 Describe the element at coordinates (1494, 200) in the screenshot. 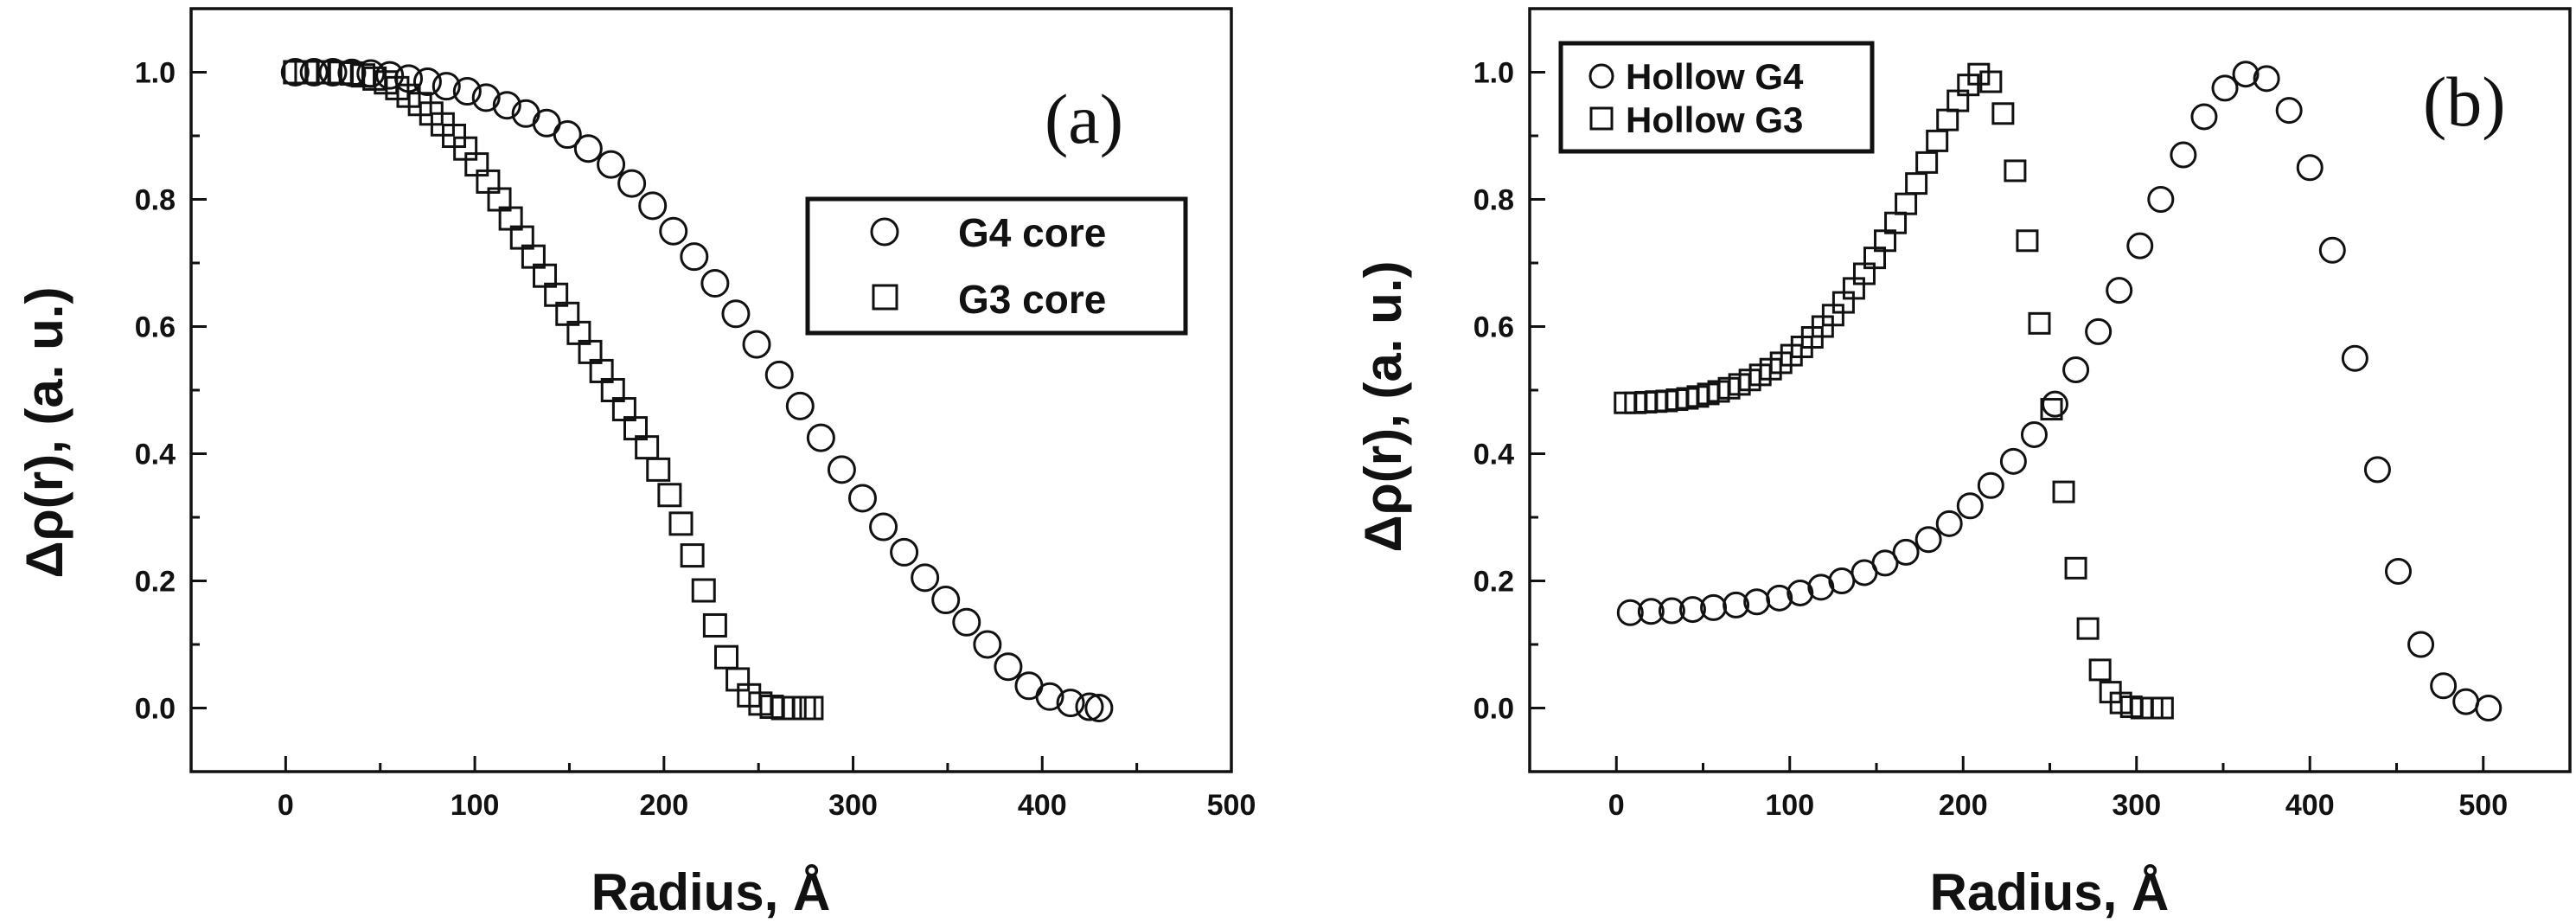

I see `panel-b-y-tick-label: 0.8` at that location.